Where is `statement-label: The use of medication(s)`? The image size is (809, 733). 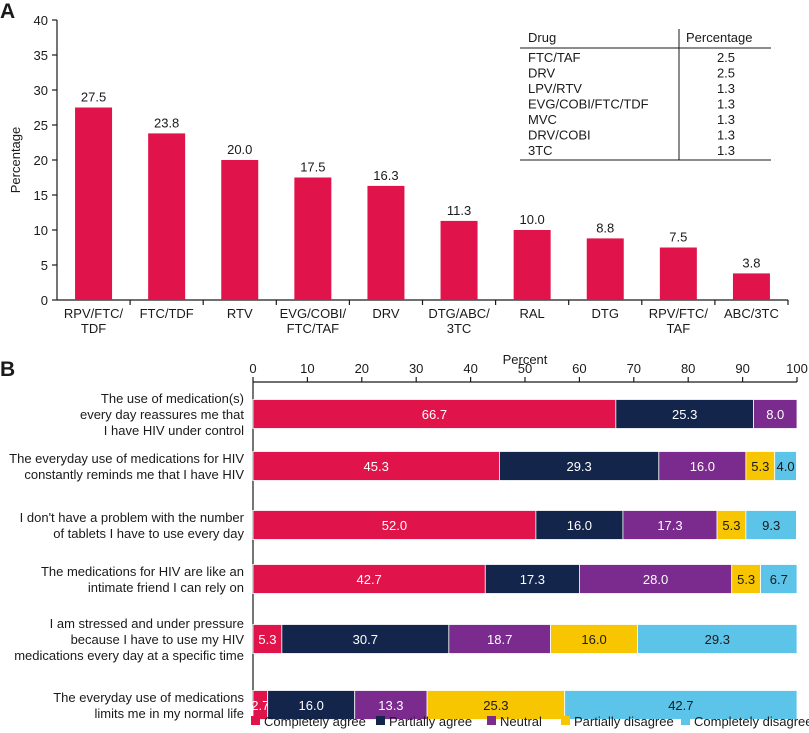
statement-label: The use of medication(s) is located at coordinates (172, 398).